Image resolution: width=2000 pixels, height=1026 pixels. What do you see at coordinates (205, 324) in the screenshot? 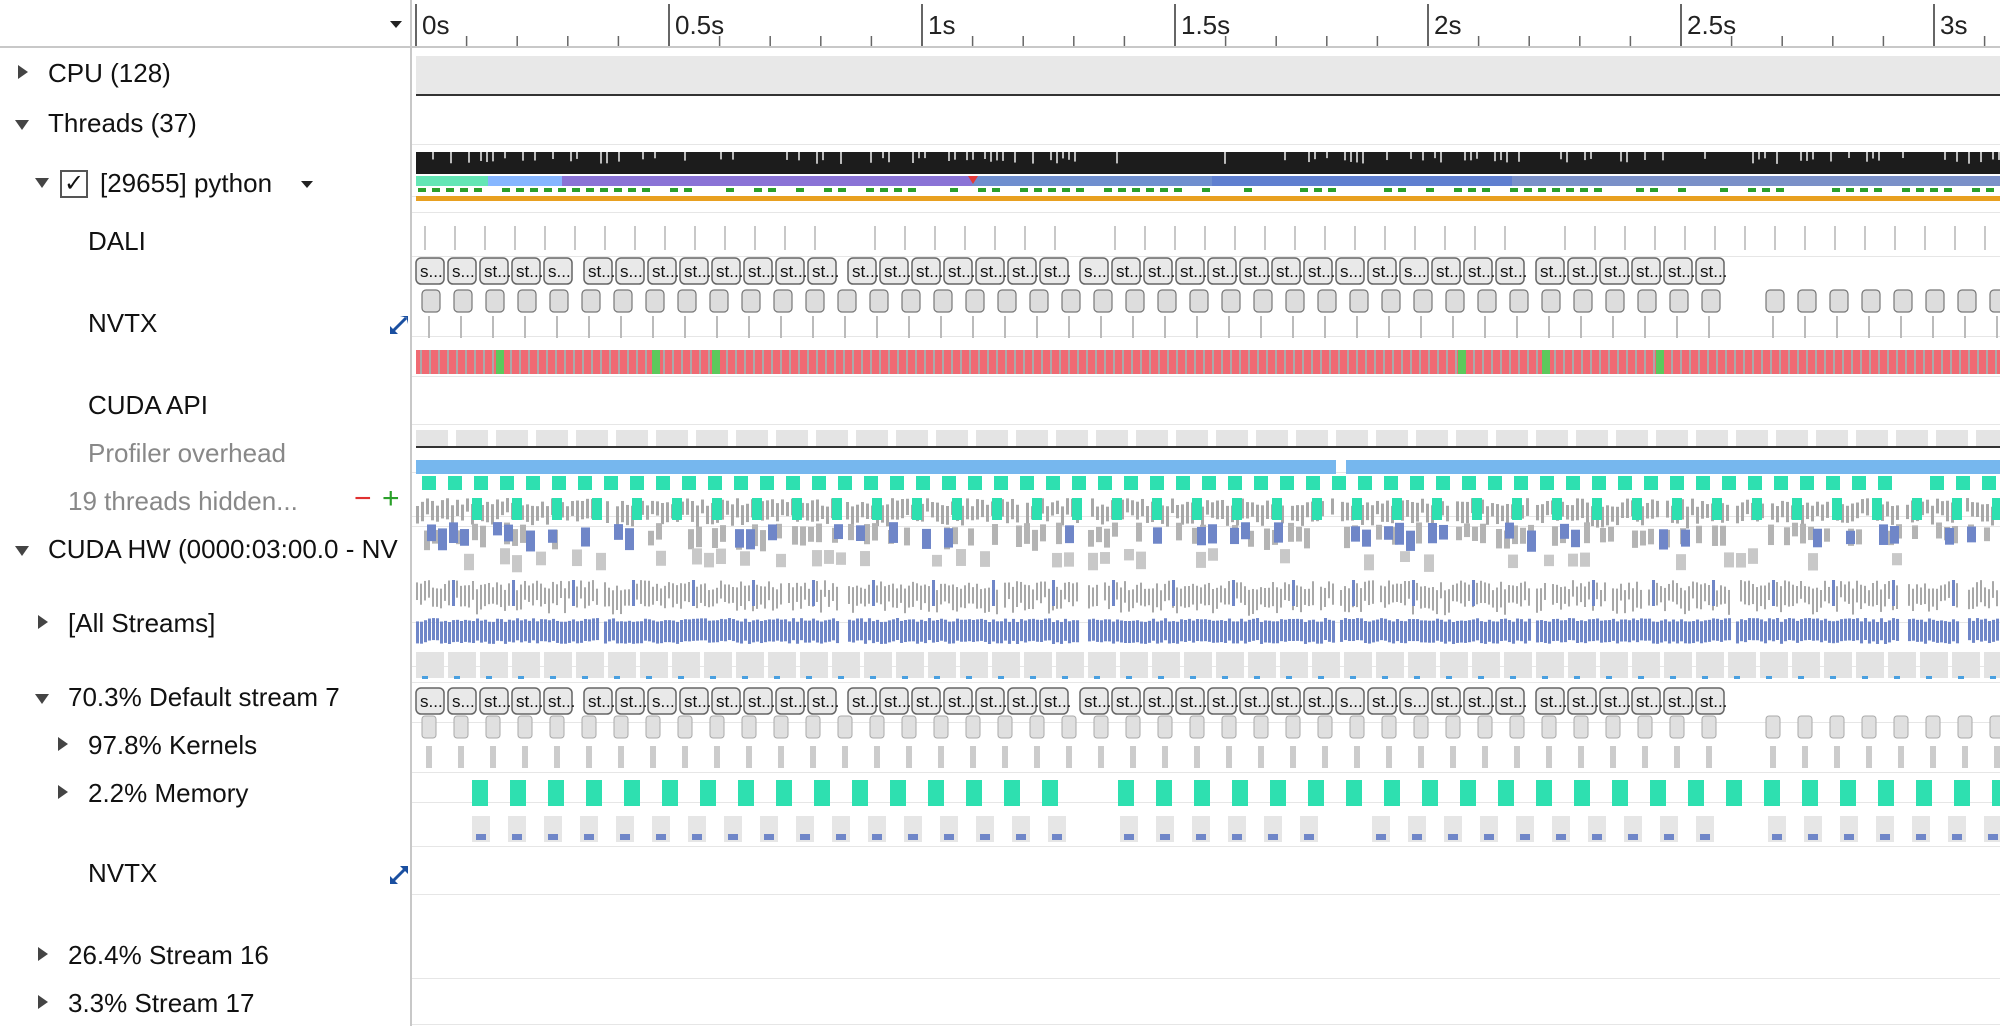
I see `row-nvtx-thread: NVTX` at bounding box center [205, 324].